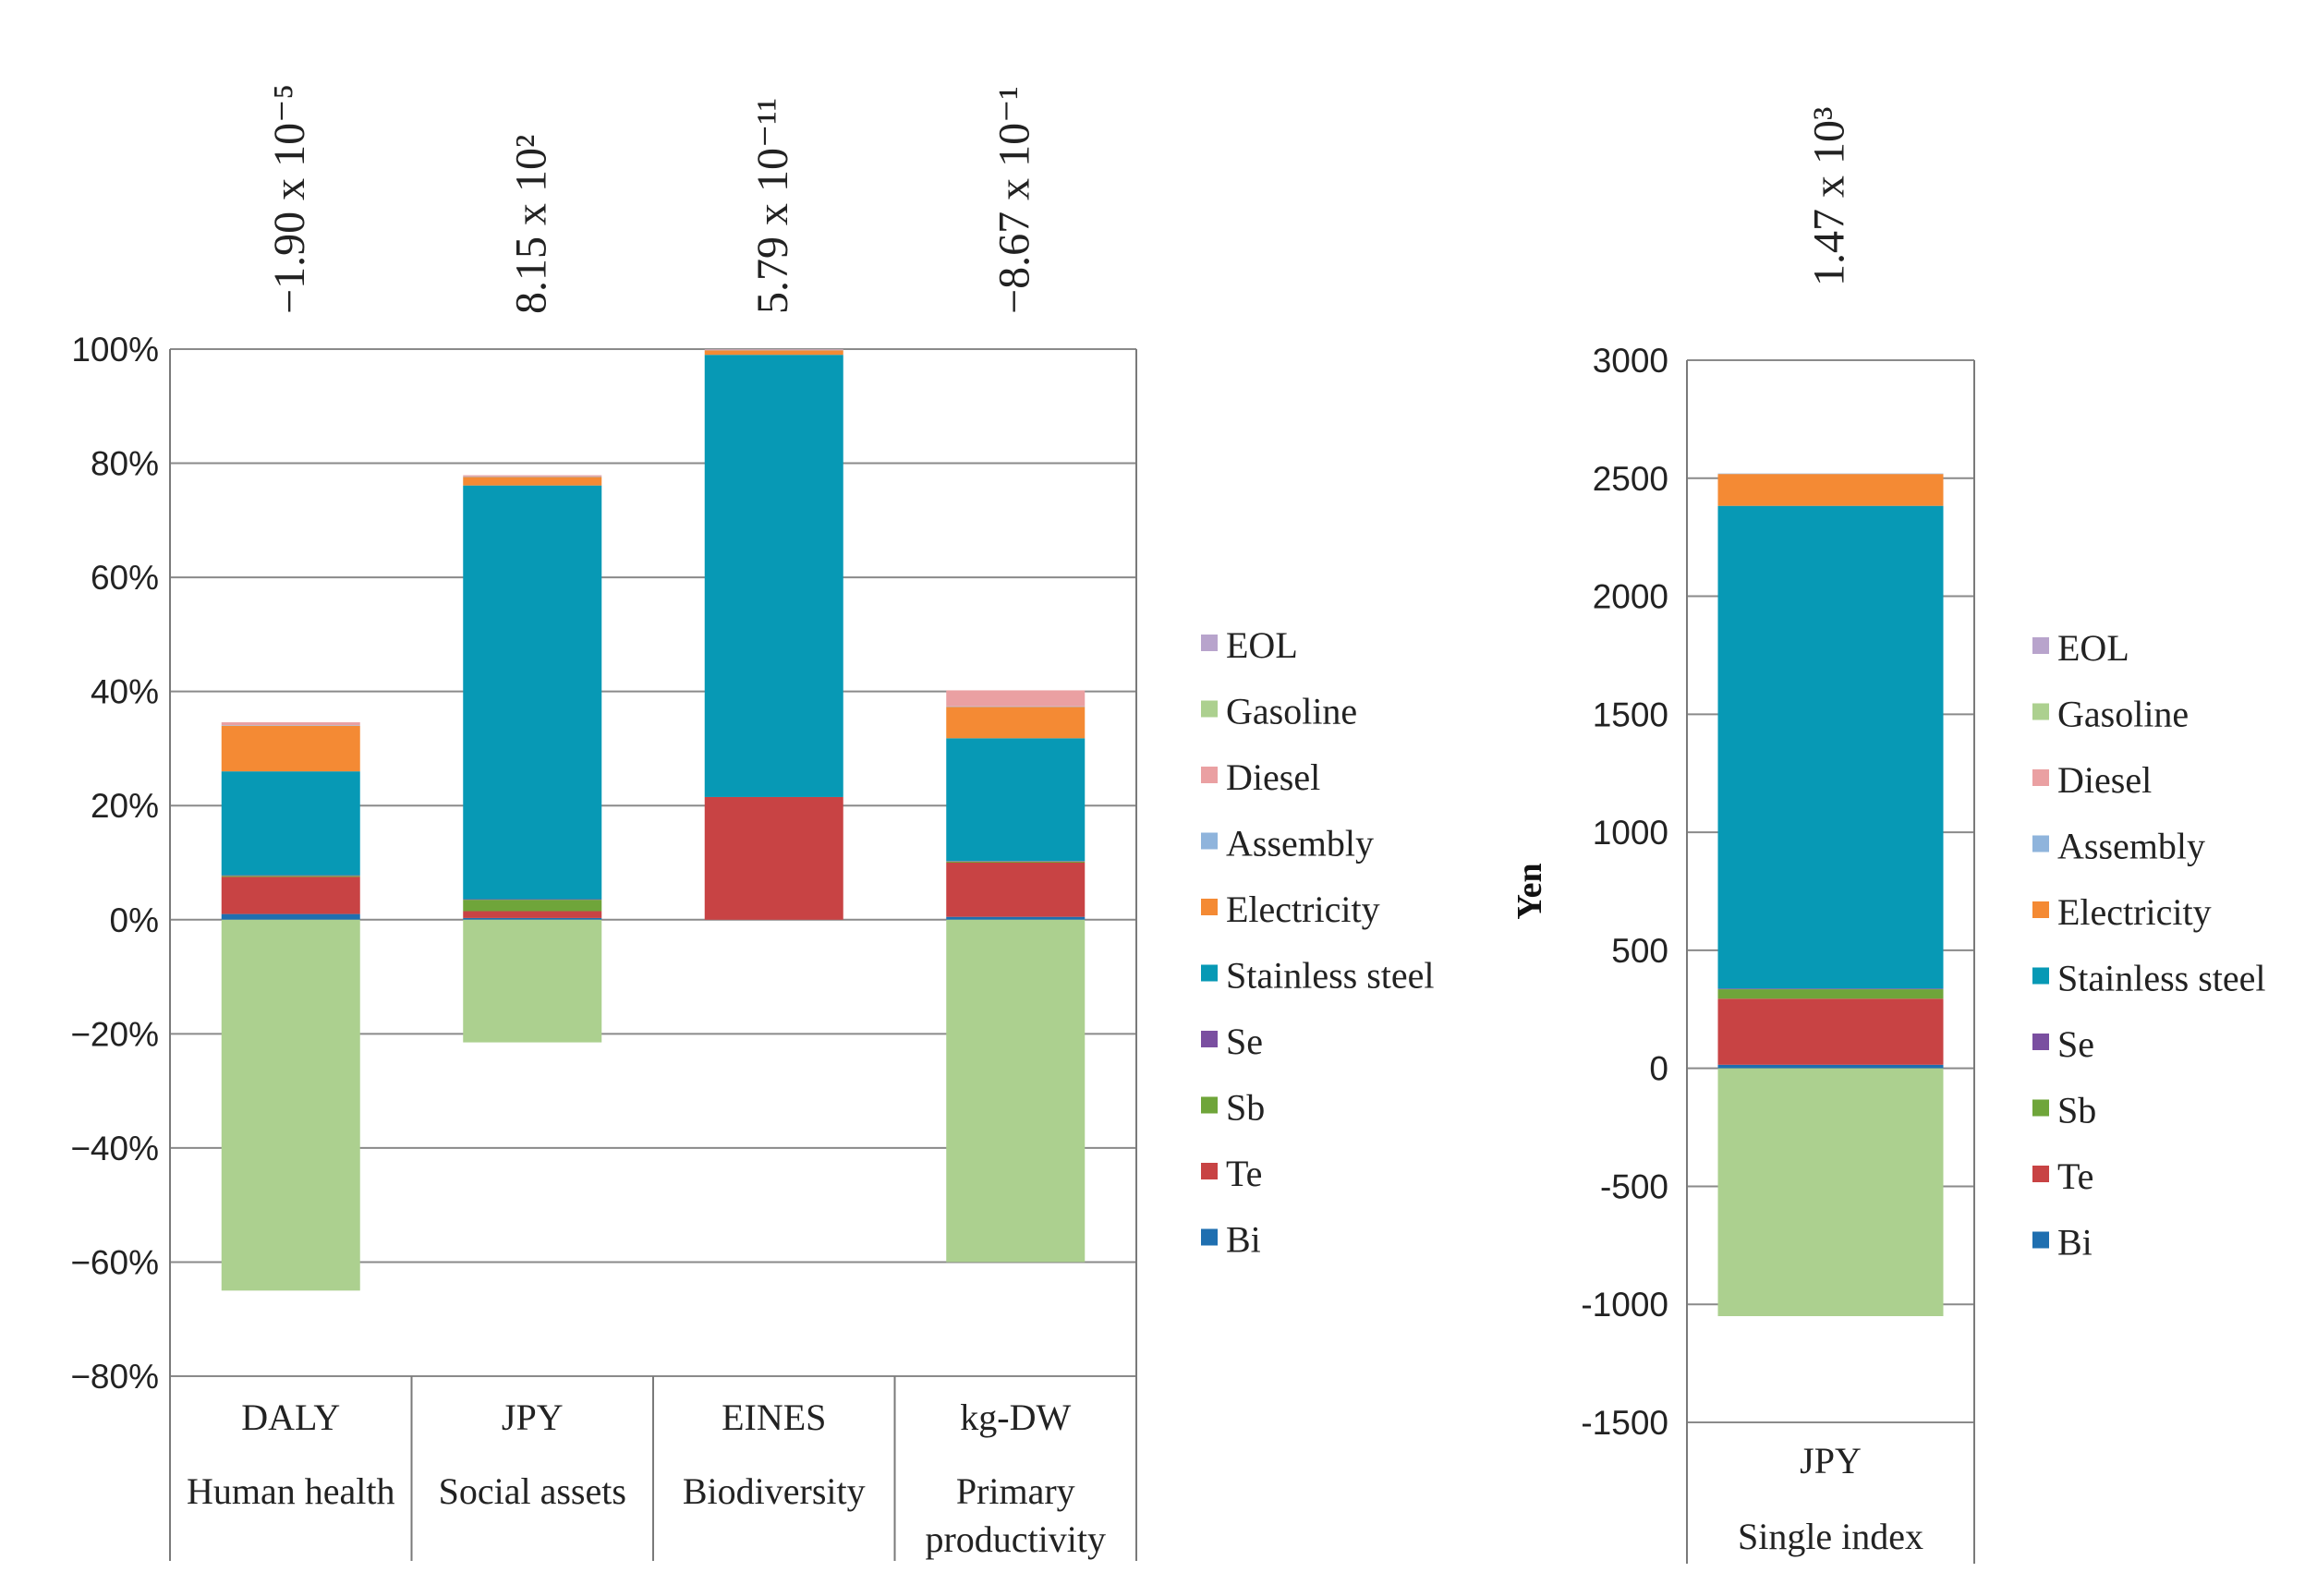 Image resolution: width=2317 pixels, height=1596 pixels. I want to click on category-label: productivity, so click(1015, 1539).